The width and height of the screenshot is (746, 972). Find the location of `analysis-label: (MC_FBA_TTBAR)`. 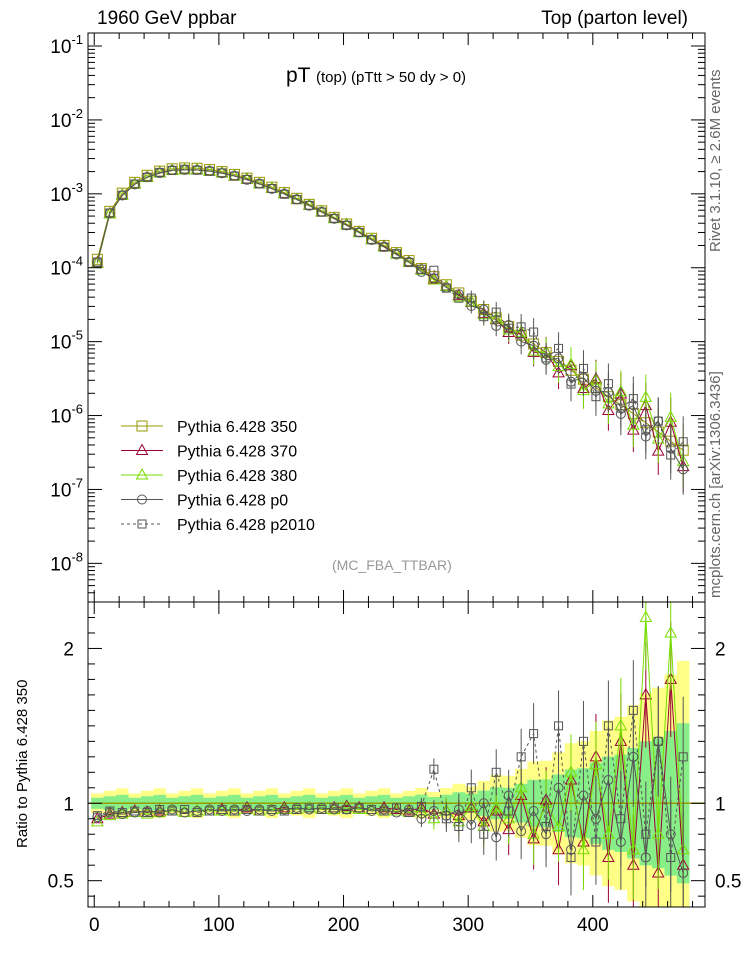

analysis-label: (MC_FBA_TTBAR) is located at coordinates (392, 565).